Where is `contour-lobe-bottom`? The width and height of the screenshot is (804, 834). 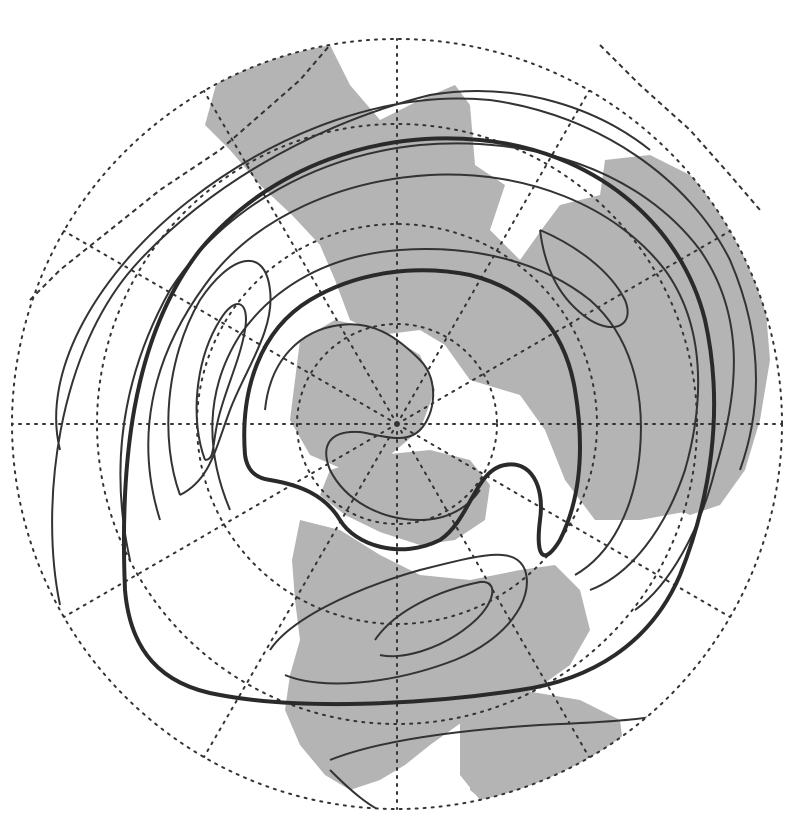 contour-lobe-bottom is located at coordinates (398, 619).